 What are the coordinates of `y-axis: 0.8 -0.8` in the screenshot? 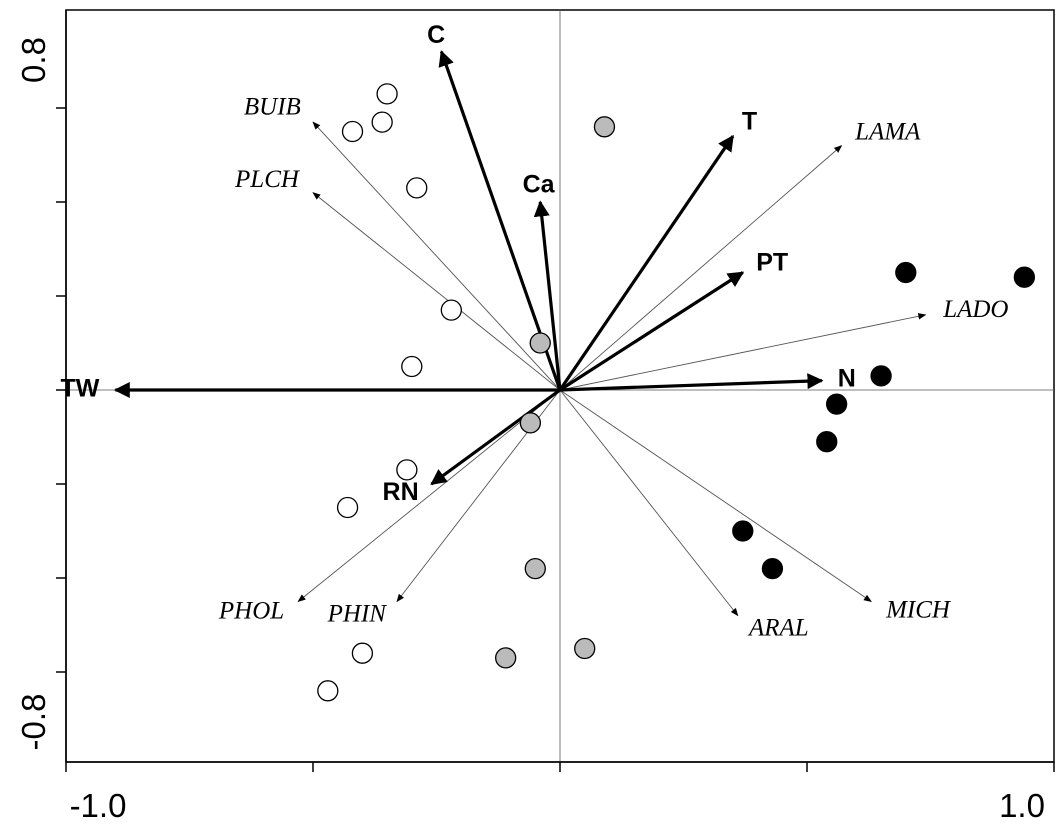 It's located at (41, 386).